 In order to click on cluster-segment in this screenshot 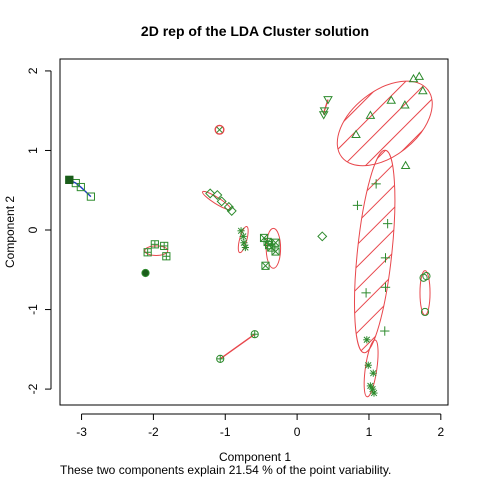, I will do `click(237, 346)`.